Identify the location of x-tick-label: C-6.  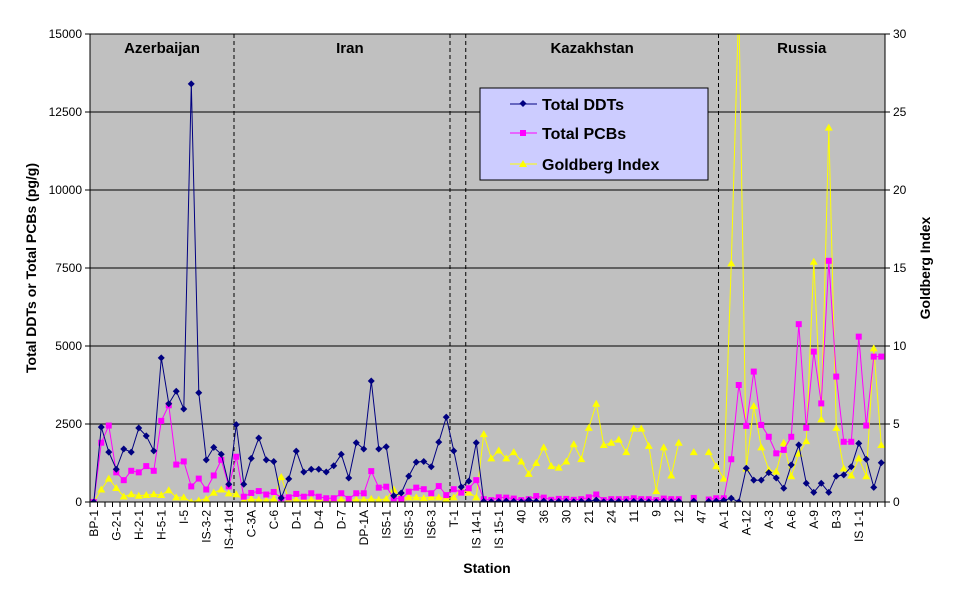
(274, 520).